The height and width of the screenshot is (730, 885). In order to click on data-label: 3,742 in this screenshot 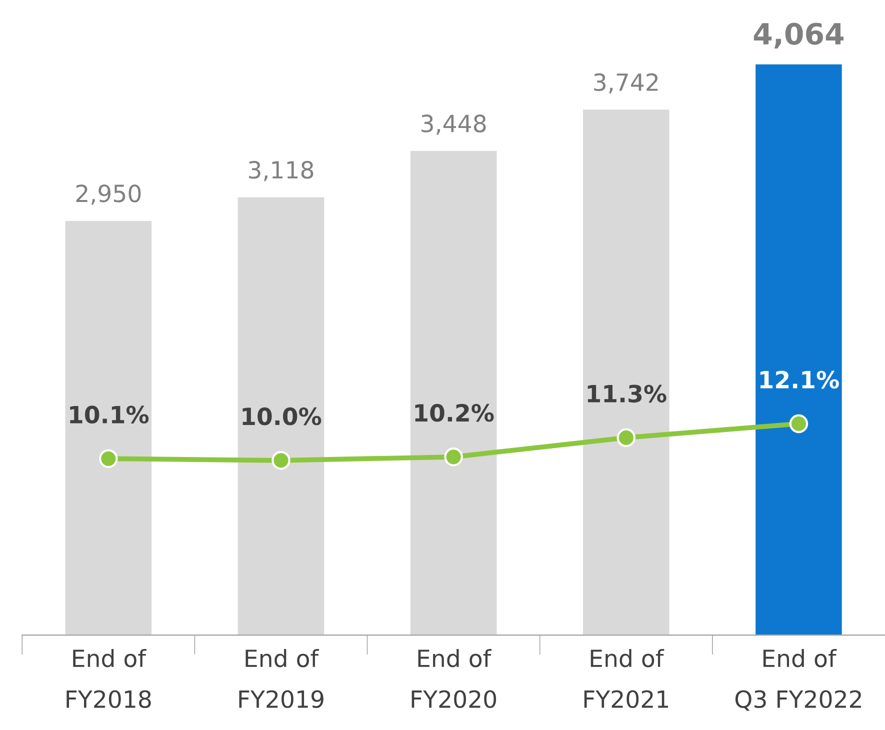, I will do `click(626, 83)`.